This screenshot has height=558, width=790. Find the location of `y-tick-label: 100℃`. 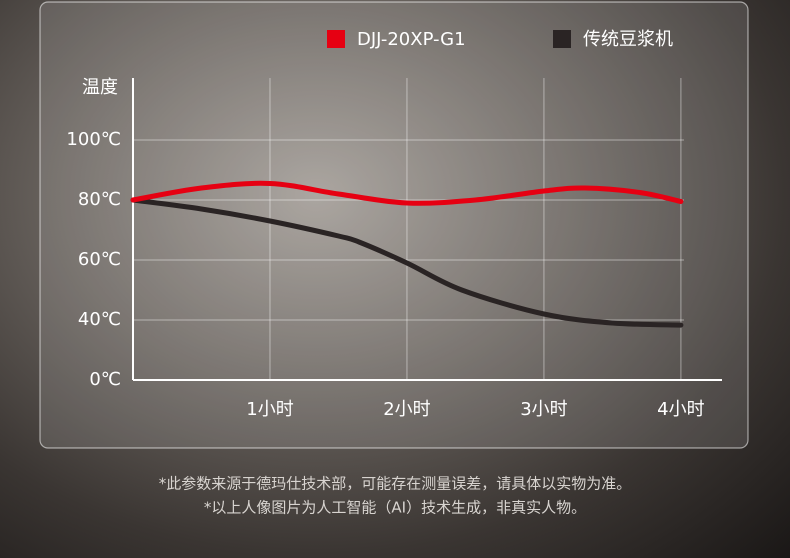

y-tick-label: 100℃ is located at coordinates (93, 139).